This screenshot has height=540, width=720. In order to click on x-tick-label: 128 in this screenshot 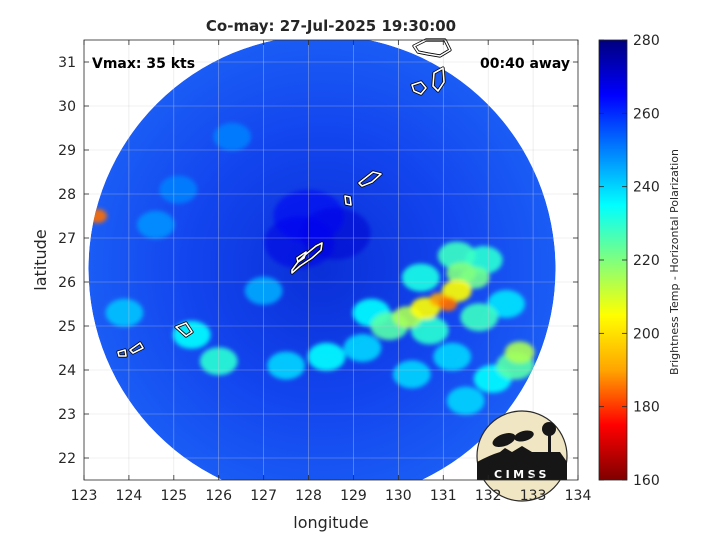, I will do `click(308, 496)`.